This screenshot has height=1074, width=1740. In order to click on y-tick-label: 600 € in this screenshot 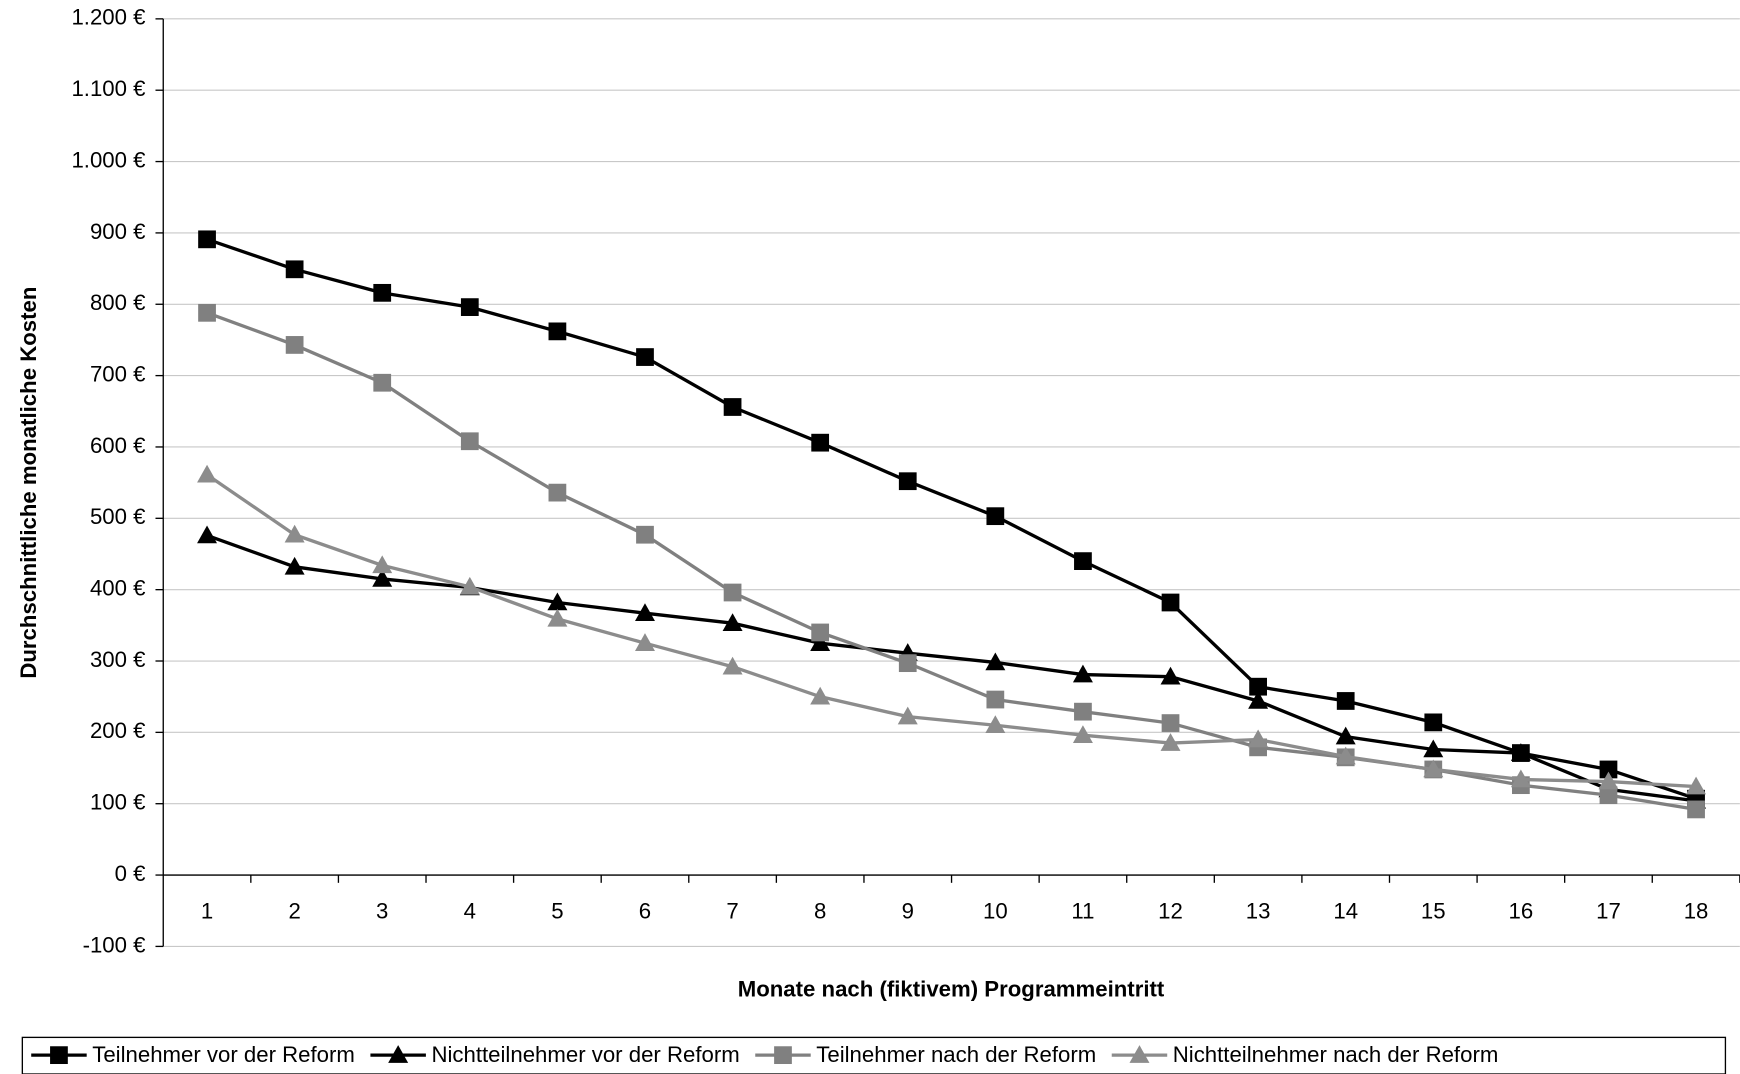, I will do `click(118, 445)`.